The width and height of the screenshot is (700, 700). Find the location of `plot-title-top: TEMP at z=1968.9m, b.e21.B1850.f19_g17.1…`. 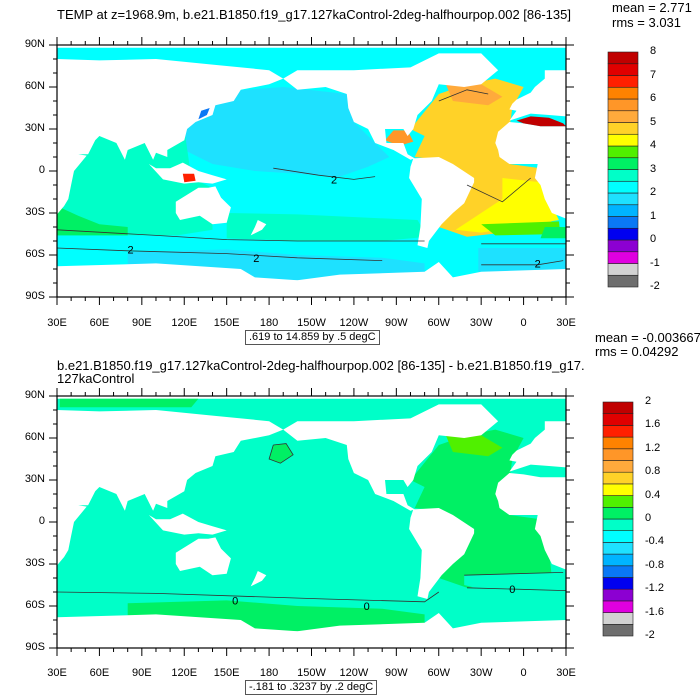

plot-title-top: TEMP at z=1968.9m, b.e21.B1850.f19_g17.1… is located at coordinates (314, 14).